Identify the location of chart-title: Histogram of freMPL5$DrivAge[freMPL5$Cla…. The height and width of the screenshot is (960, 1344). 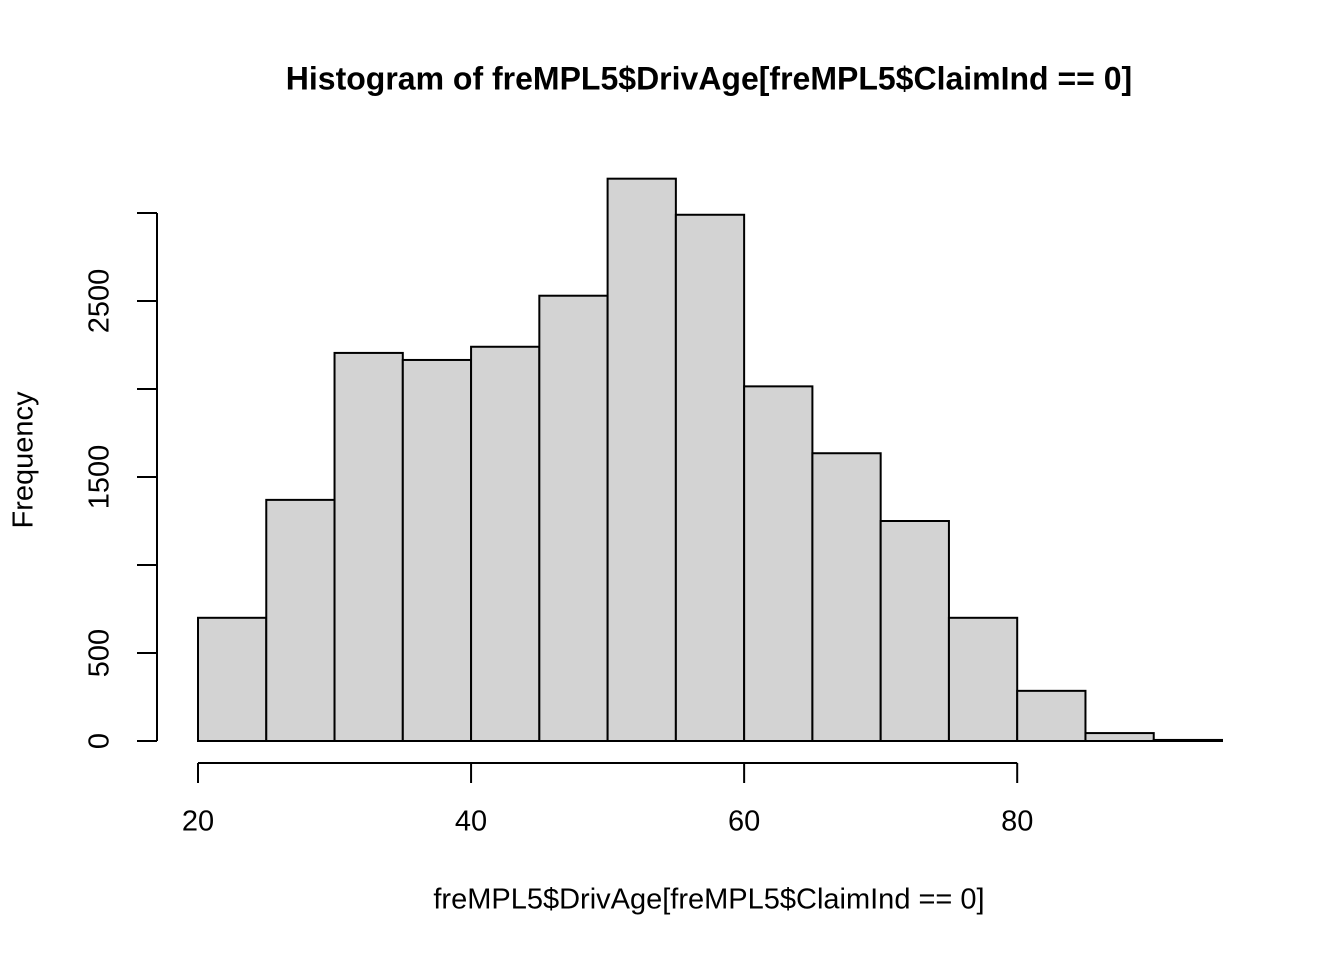
(709, 78).